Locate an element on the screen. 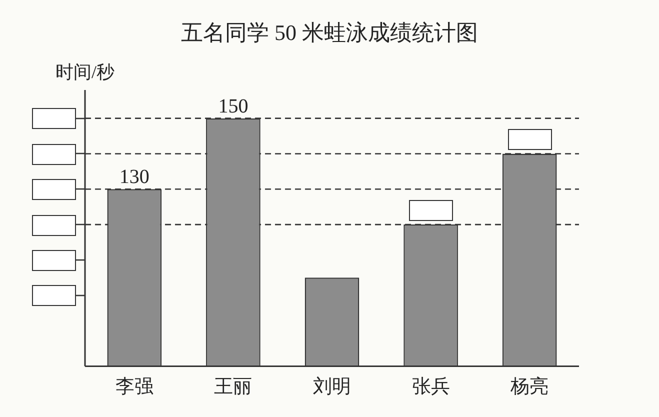  x-tick-label: 杨亮 is located at coordinates (529, 387).